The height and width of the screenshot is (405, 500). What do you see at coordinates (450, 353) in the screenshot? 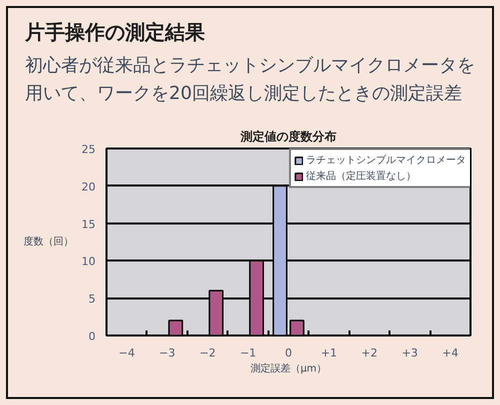
I see `x-tick-label: +4` at bounding box center [450, 353].